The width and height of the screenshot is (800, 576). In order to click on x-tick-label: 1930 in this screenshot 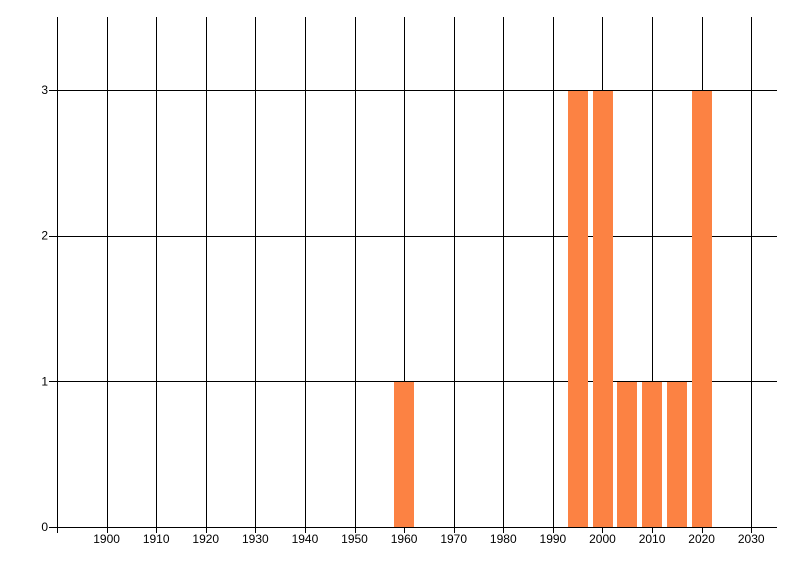, I will do `click(255, 539)`.